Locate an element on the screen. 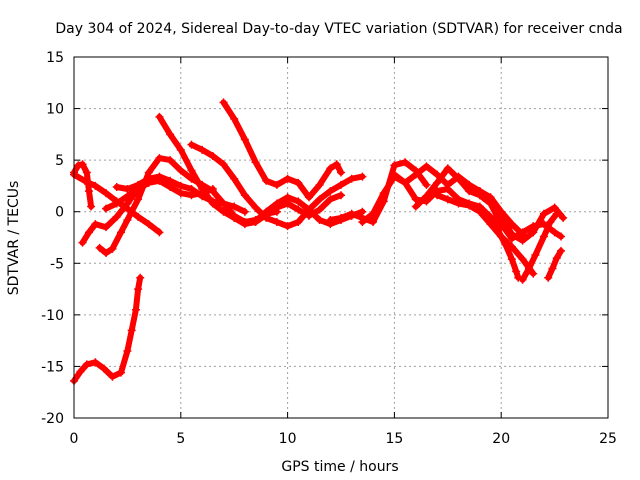 This screenshot has height=480, width=640. y-tick-label: 0 is located at coordinates (59, 213).